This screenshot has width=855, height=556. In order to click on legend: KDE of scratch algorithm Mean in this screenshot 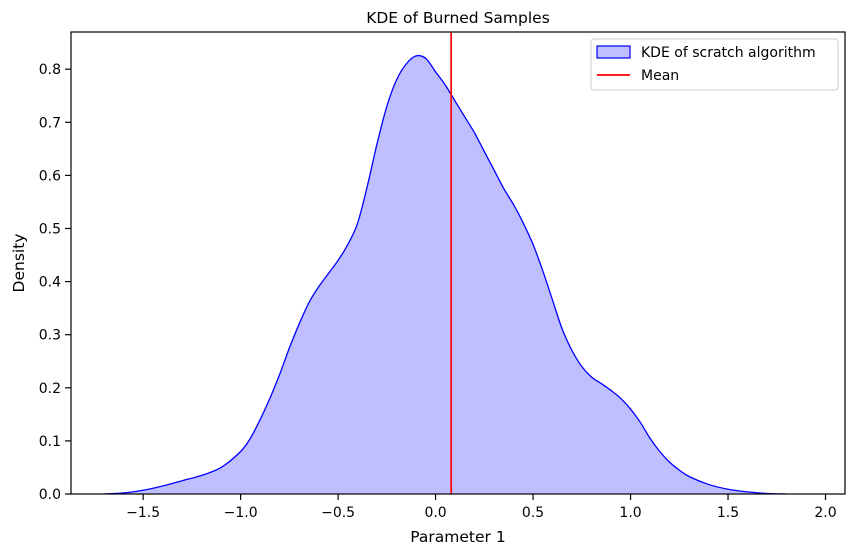, I will do `click(714, 64)`.